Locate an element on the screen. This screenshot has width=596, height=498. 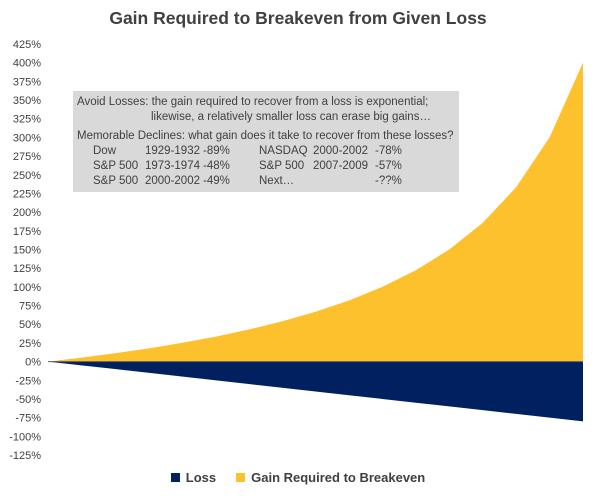
y-tick-label: 125% is located at coordinates (27, 269).